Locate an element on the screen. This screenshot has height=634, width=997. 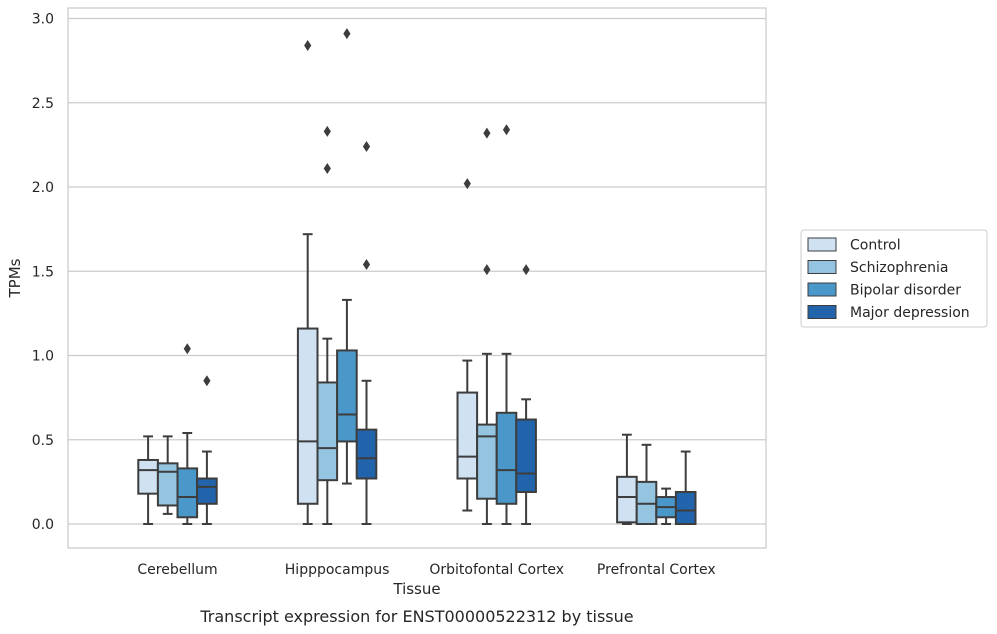
x-tick-label: Hipppocampus is located at coordinates (337, 570).